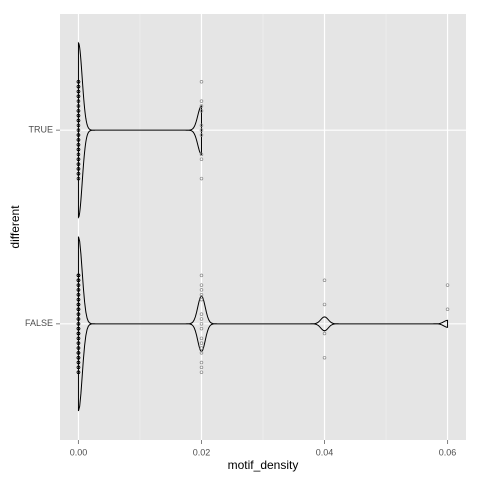  I want to click on violin, so click(139, 130).